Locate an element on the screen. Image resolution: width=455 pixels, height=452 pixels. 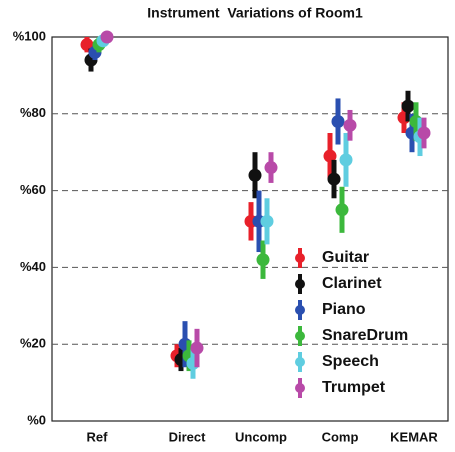
x-tick-label: Uncomp is located at coordinates (261, 436).